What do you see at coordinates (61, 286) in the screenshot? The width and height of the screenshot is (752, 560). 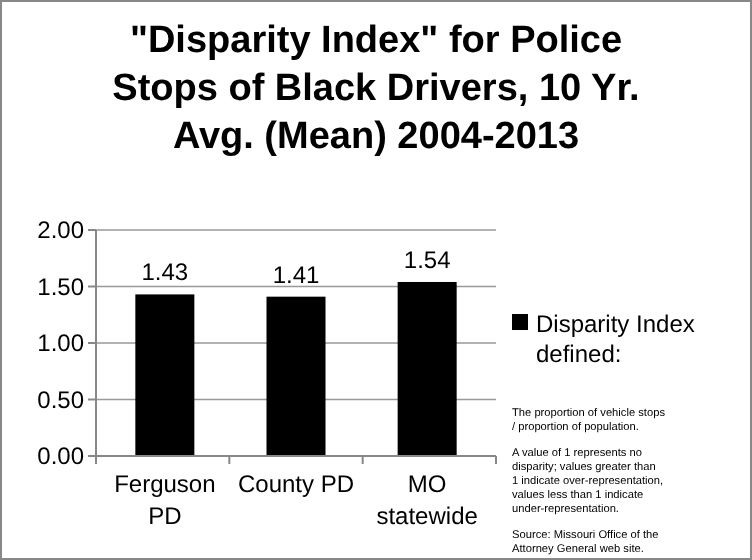 I see `y-tick-label: 1.50` at bounding box center [61, 286].